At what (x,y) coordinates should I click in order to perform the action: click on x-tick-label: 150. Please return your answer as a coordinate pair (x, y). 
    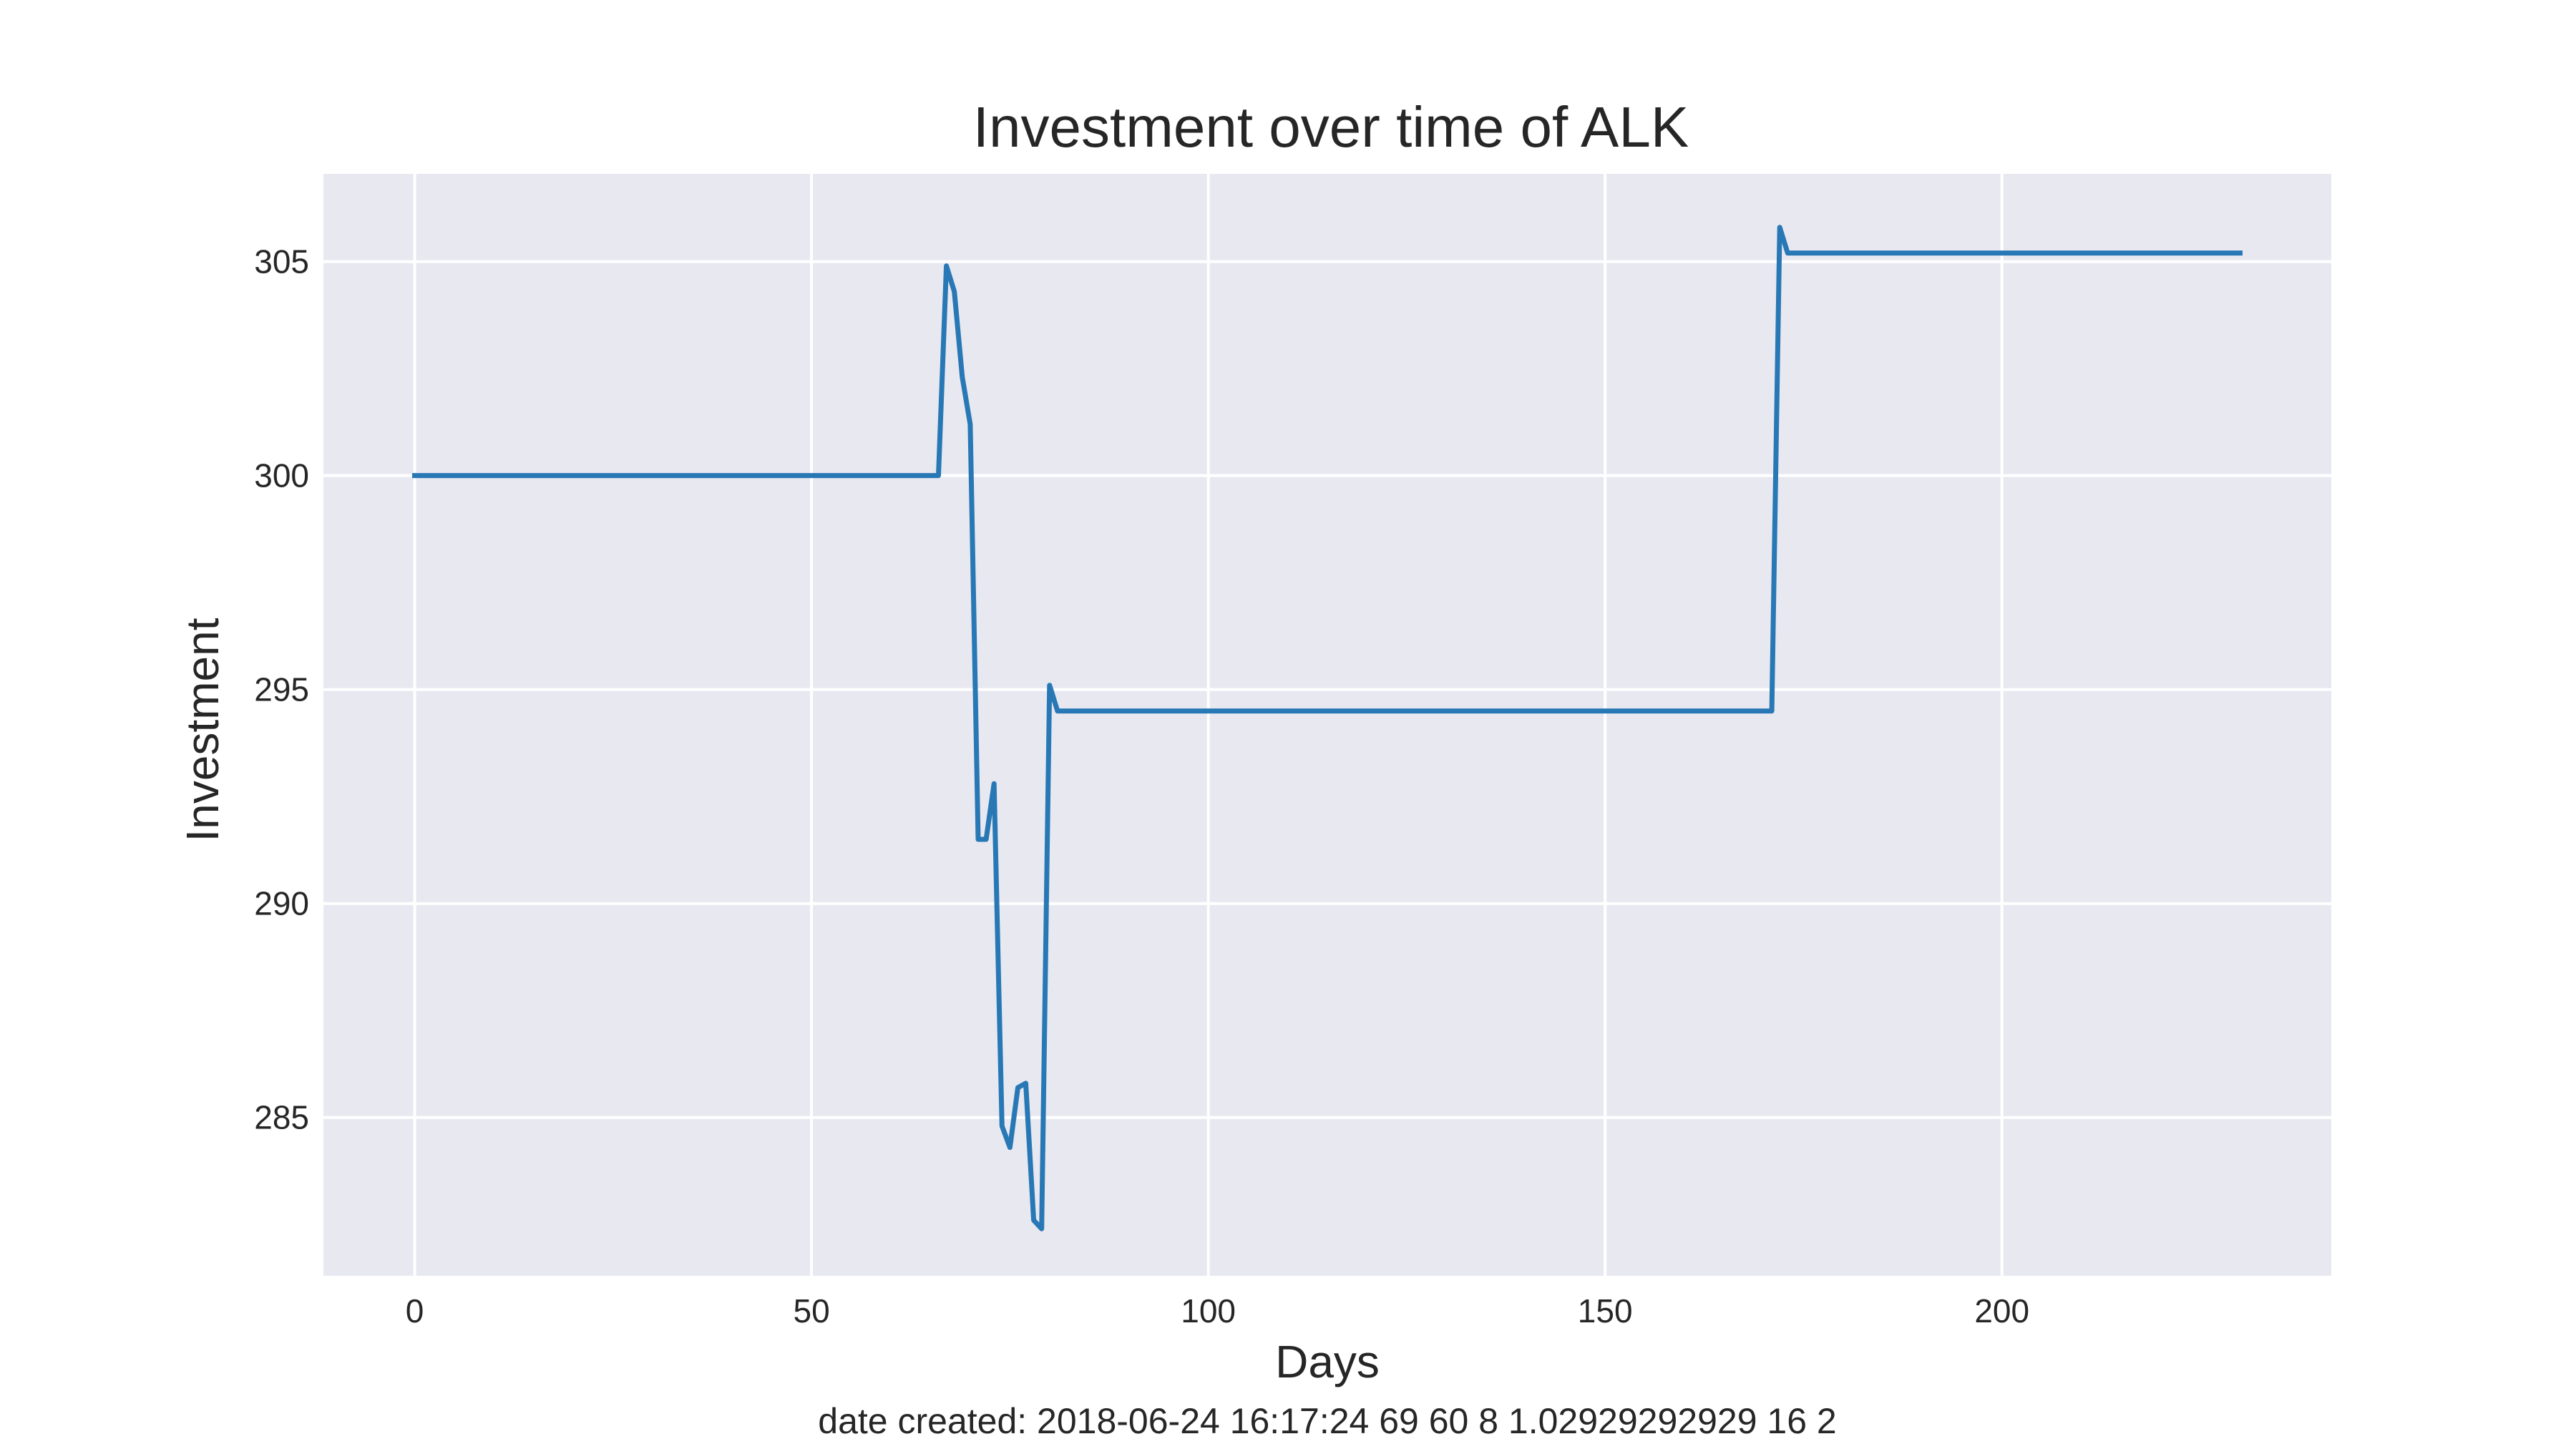
    Looking at the image, I should click on (1605, 1311).